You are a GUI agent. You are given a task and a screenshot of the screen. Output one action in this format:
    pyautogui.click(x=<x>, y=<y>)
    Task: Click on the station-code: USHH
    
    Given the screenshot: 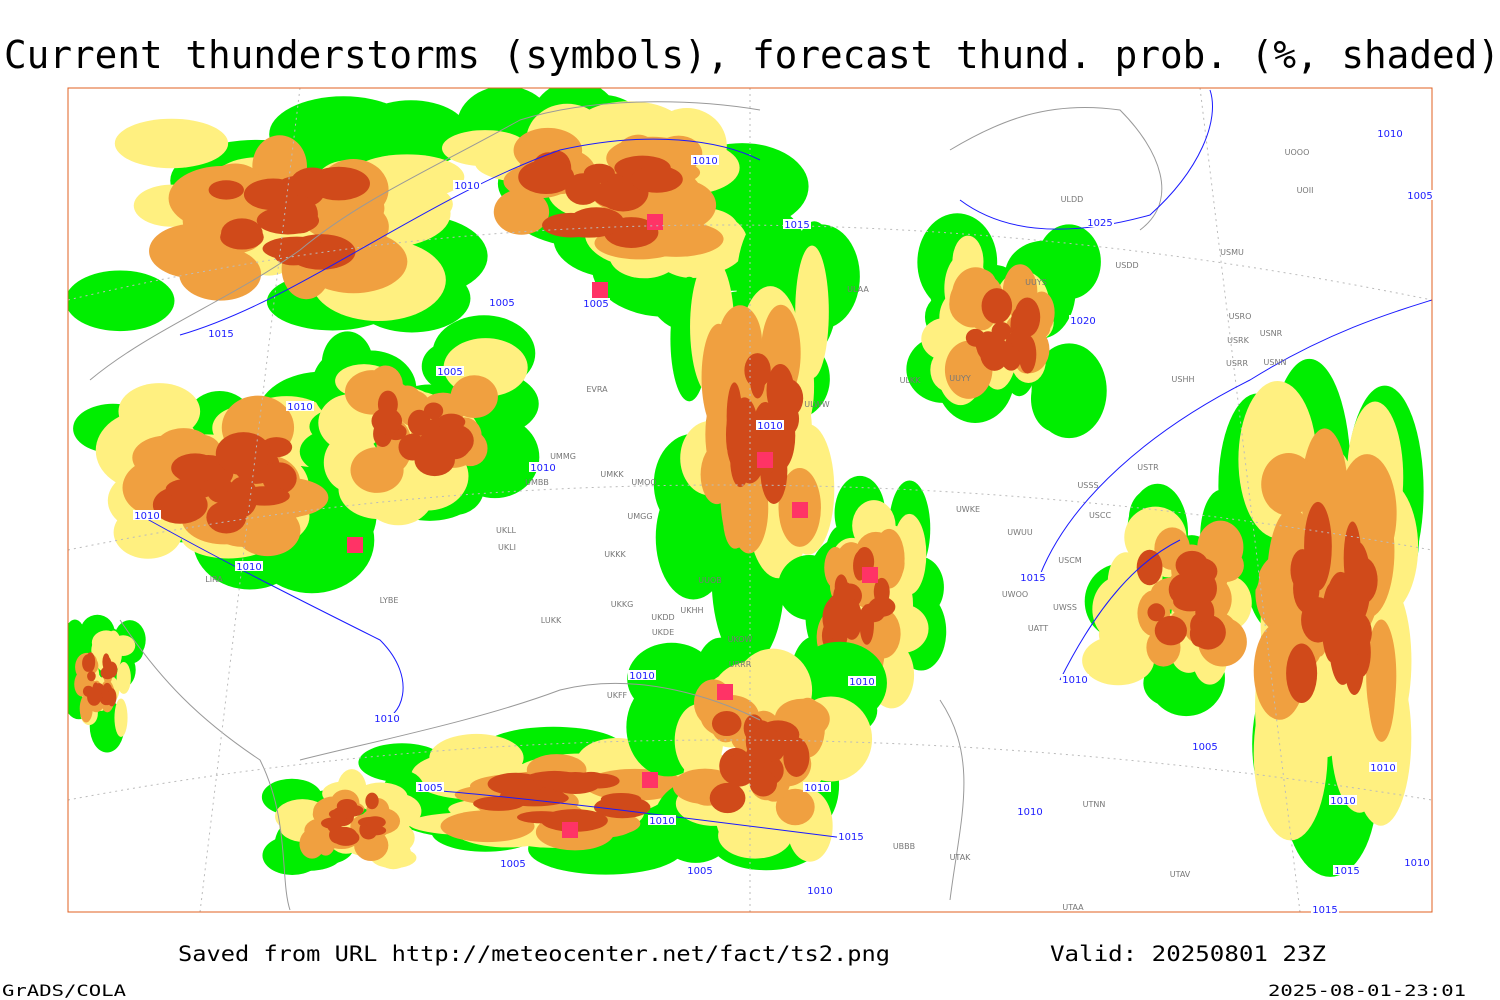 What is the action you would take?
    pyautogui.click(x=1183, y=379)
    